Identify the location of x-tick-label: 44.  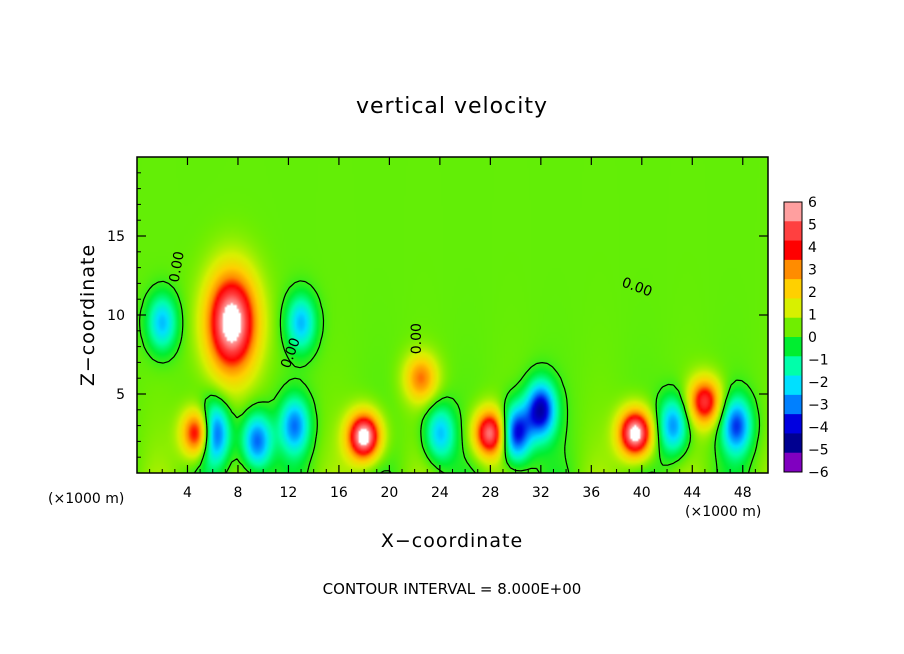
(692, 493).